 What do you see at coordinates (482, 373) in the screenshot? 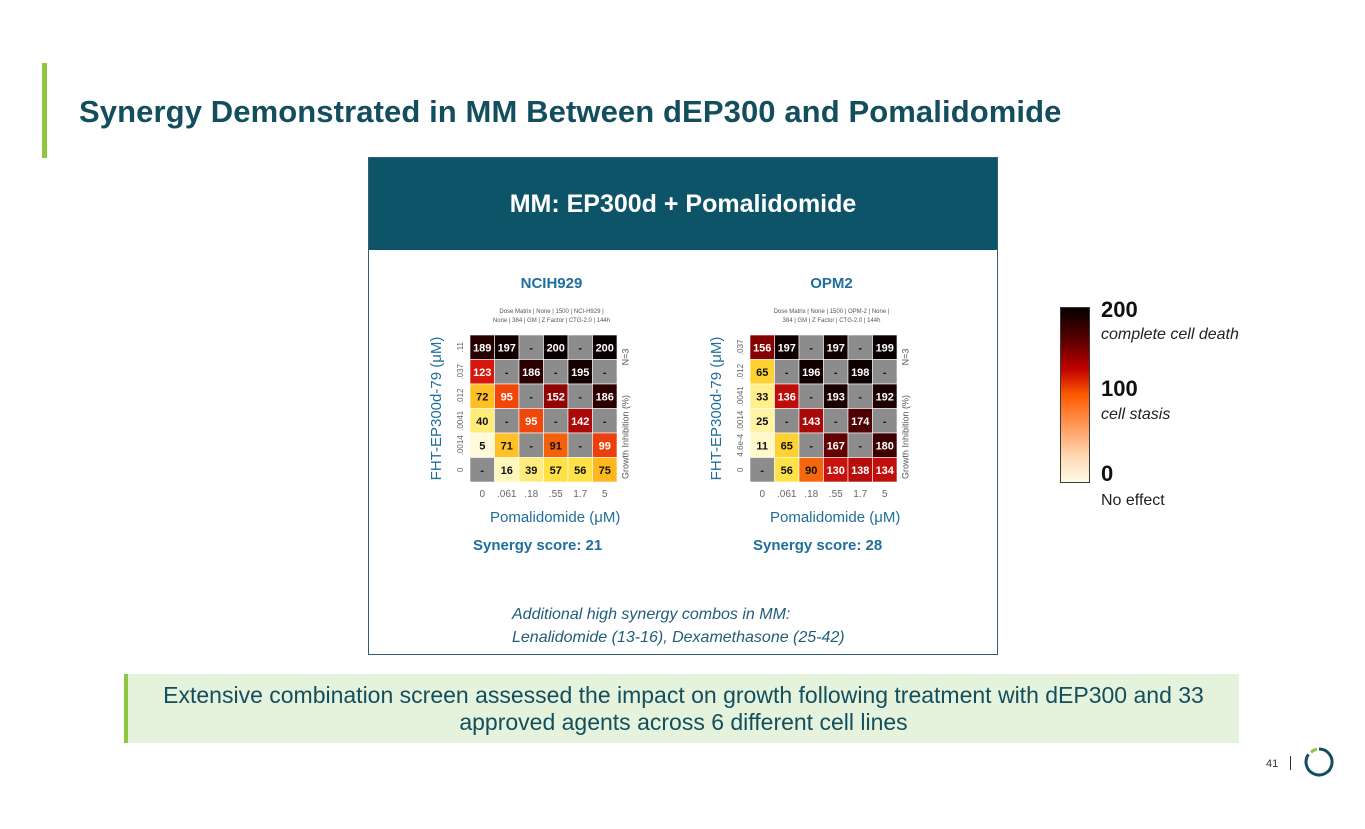
I see `heatmap-cell-value: 123` at bounding box center [482, 373].